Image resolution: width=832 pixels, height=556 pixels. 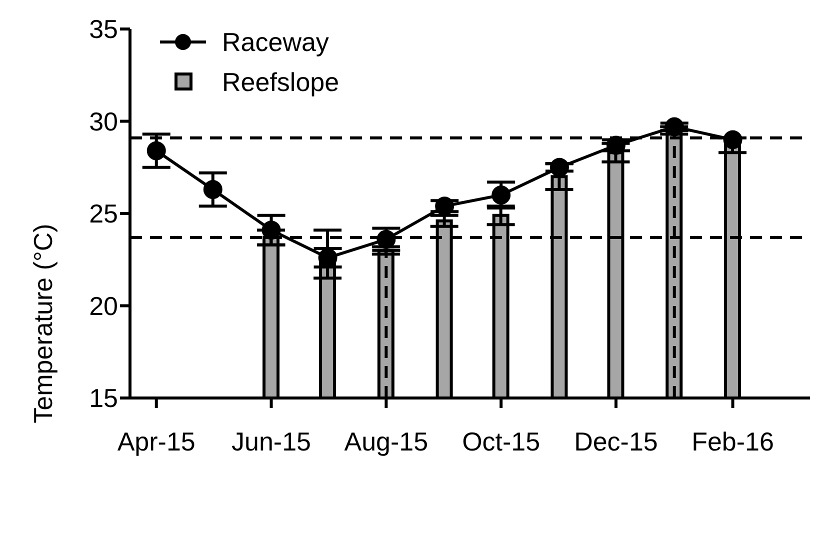 What do you see at coordinates (281, 82) in the screenshot?
I see `legend-label: Reefslope` at bounding box center [281, 82].